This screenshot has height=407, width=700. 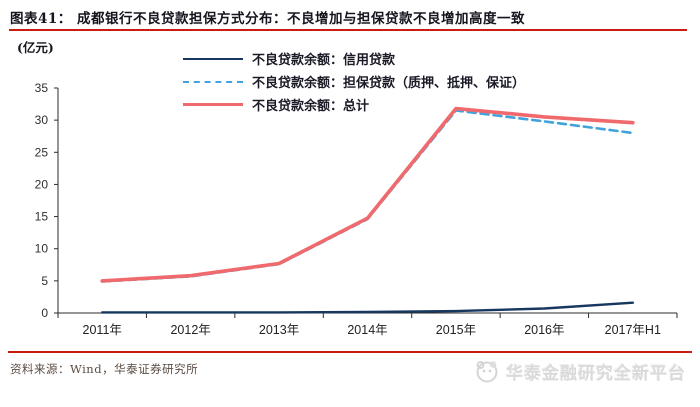 I want to click on source-note: 资料来源：Wind，华泰证券研究所, so click(x=104, y=369).